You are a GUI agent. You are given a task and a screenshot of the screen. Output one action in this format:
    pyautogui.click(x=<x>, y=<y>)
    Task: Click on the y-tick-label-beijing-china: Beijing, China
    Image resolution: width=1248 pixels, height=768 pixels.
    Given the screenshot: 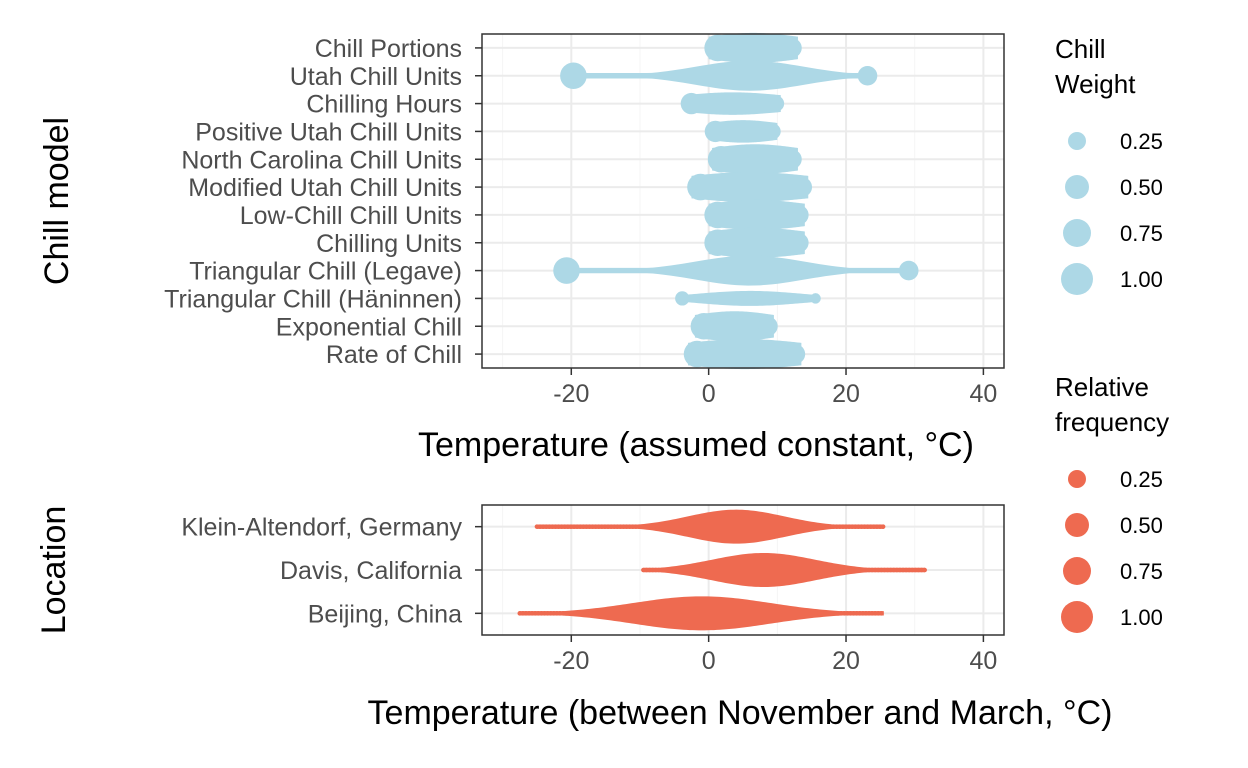 What is the action you would take?
    pyautogui.click(x=385, y=614)
    